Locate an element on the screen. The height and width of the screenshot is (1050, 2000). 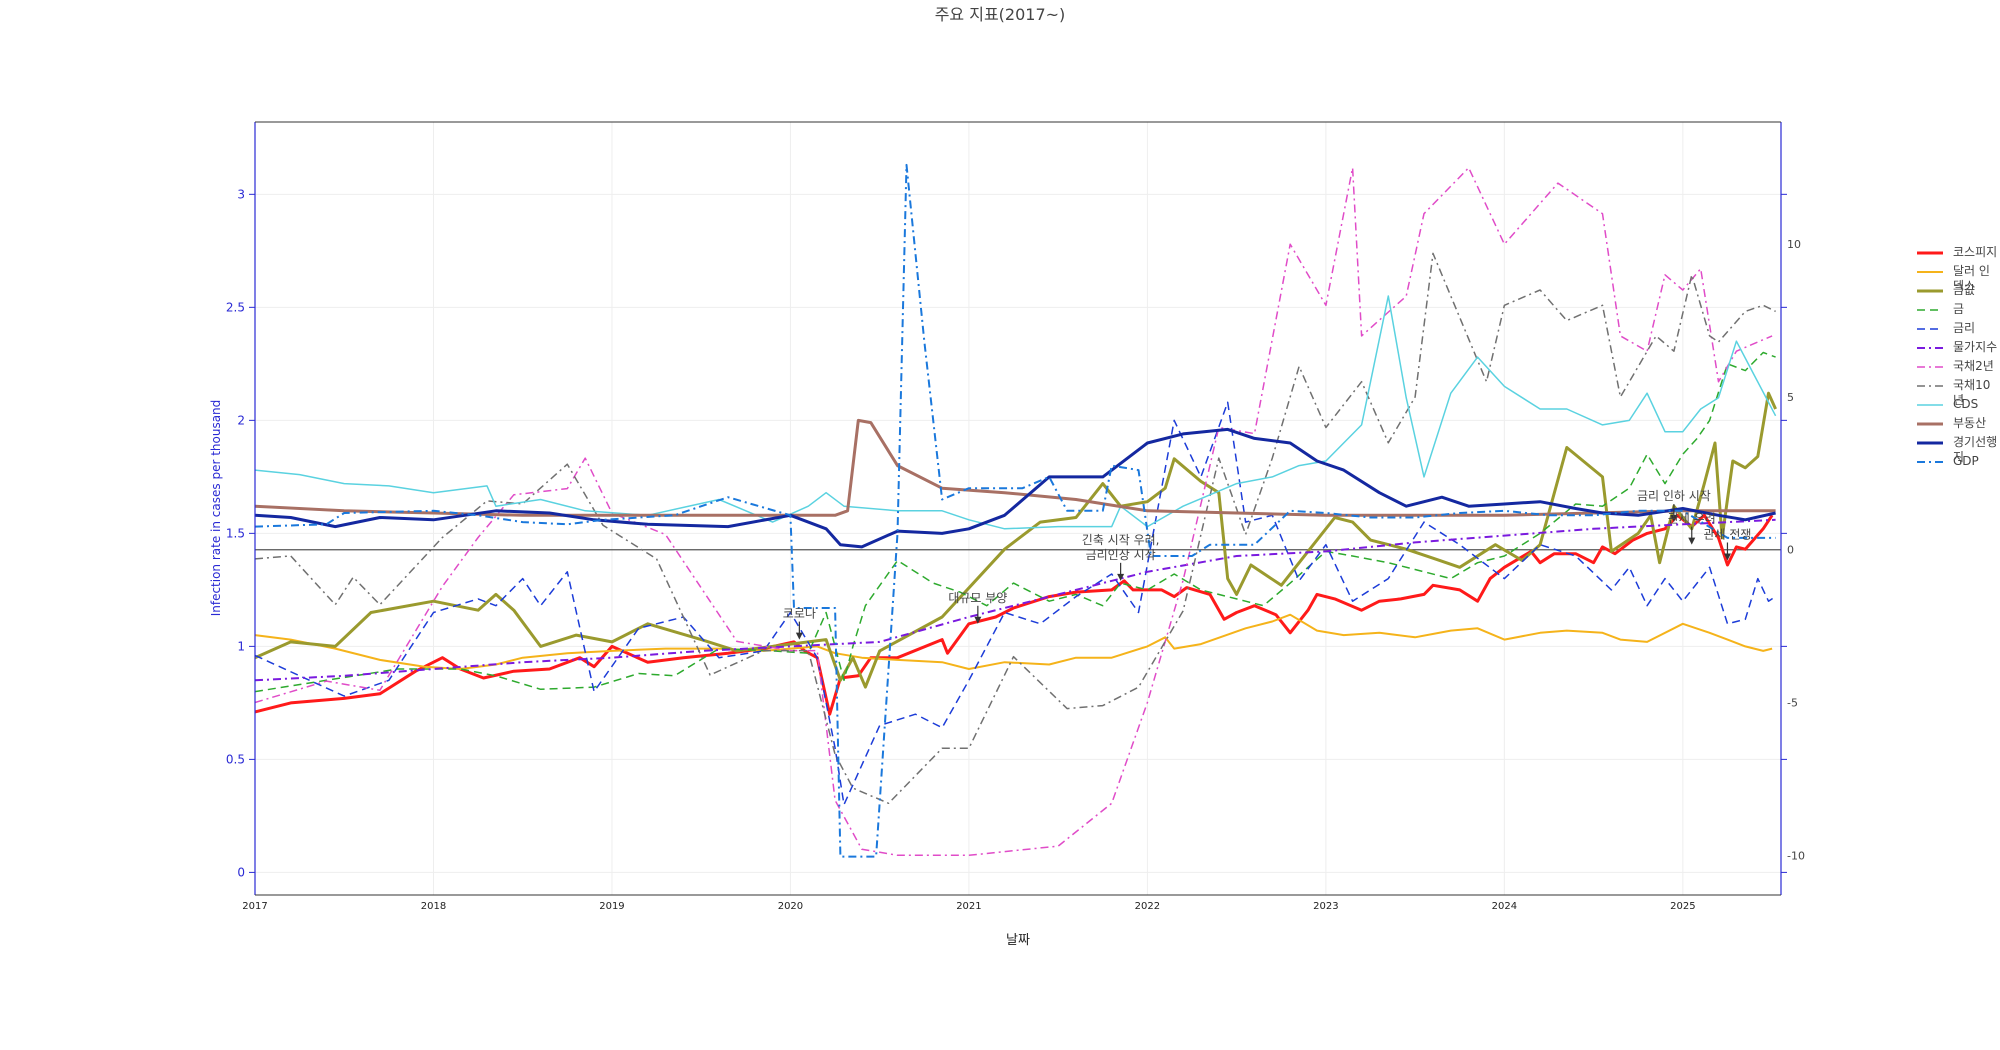
y-left-tick-label: 1 is located at coordinates (241, 646).